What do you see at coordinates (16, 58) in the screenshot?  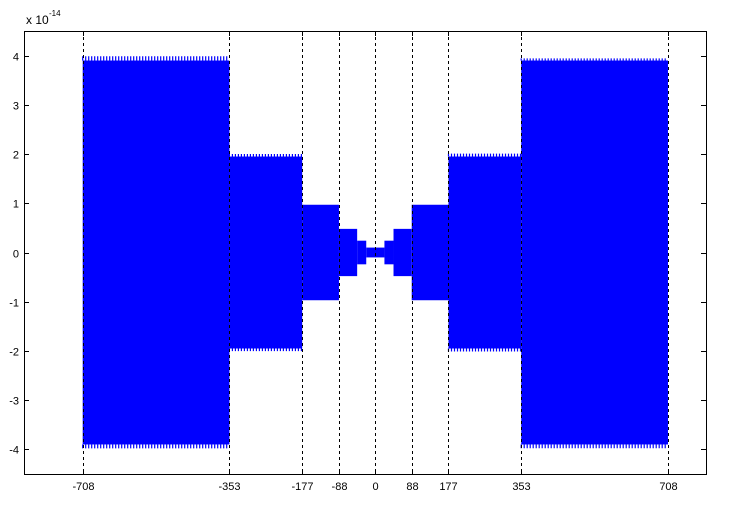 I see `y-tick-label: 4` at bounding box center [16, 58].